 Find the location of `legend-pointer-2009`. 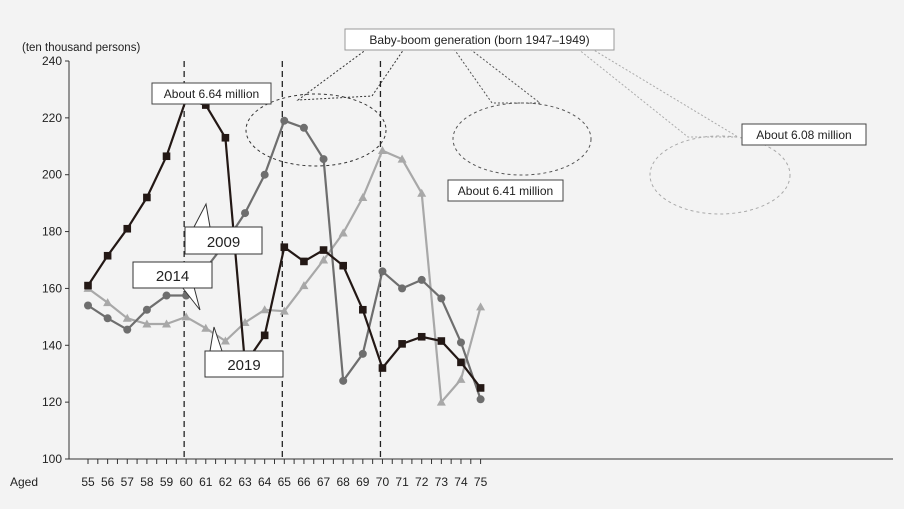

legend-pointer-2009 is located at coordinates (202, 215).